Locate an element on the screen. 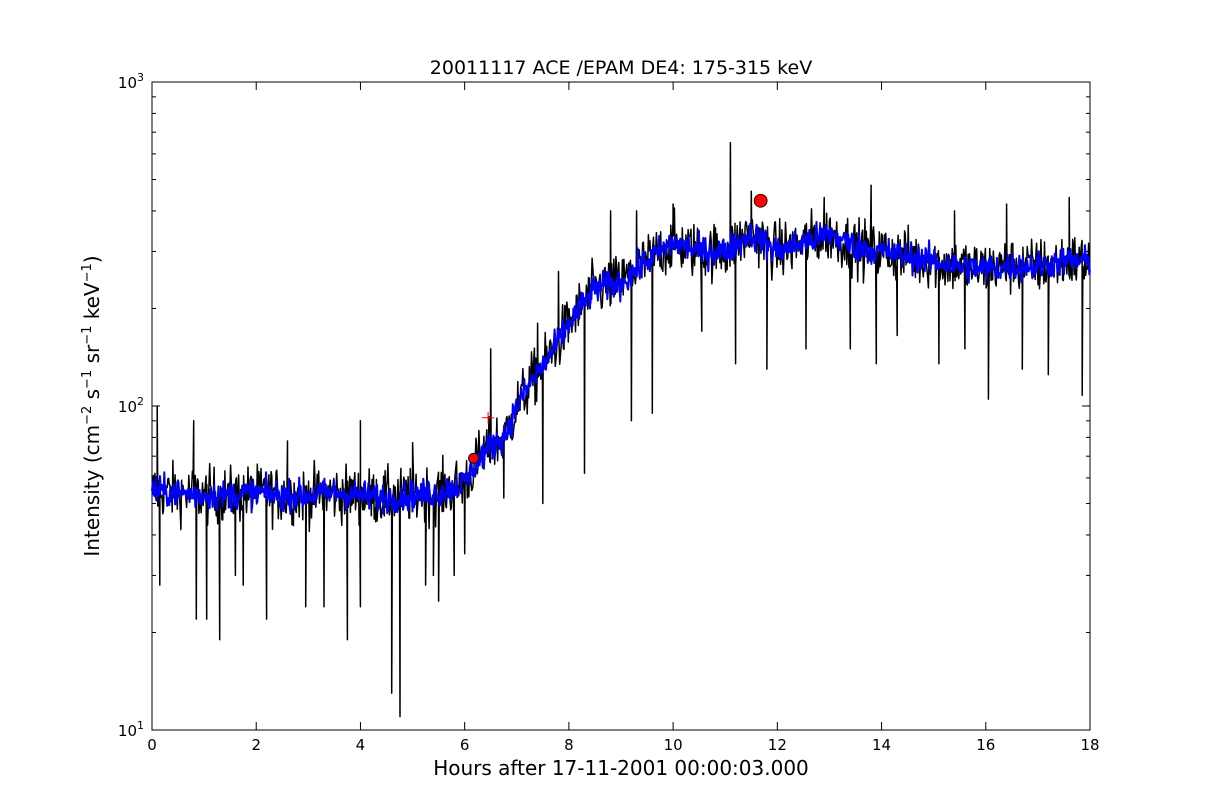 The height and width of the screenshot is (812, 1212). x-tick-label: 6 is located at coordinates (465, 745).